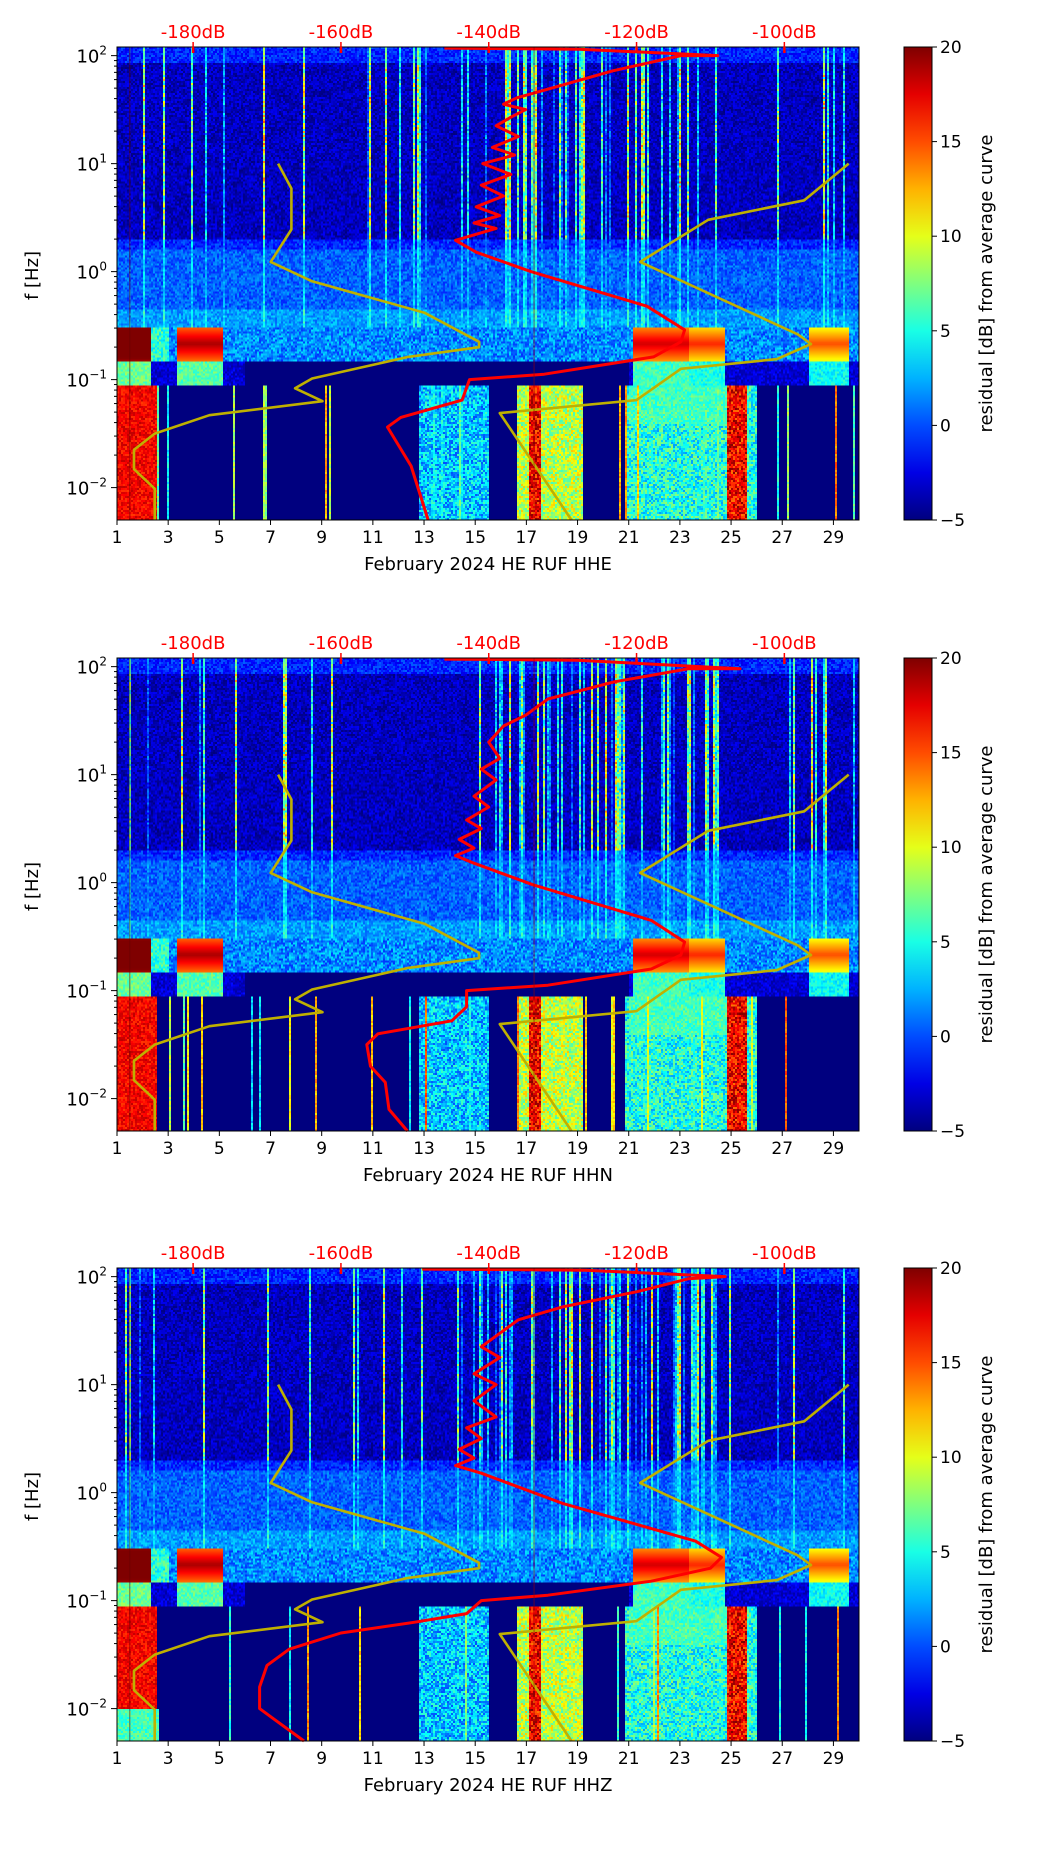 This screenshot has width=1052, height=1868. What do you see at coordinates (373, 538) in the screenshot?
I see `x-tick-label: 11` at bounding box center [373, 538].